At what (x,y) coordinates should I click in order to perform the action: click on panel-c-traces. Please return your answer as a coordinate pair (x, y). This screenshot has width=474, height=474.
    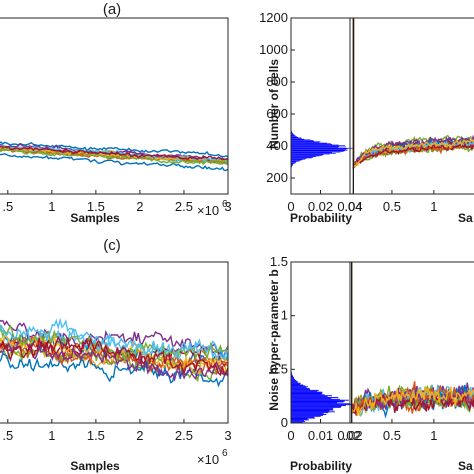
    Looking at the image, I should click on (114, 352).